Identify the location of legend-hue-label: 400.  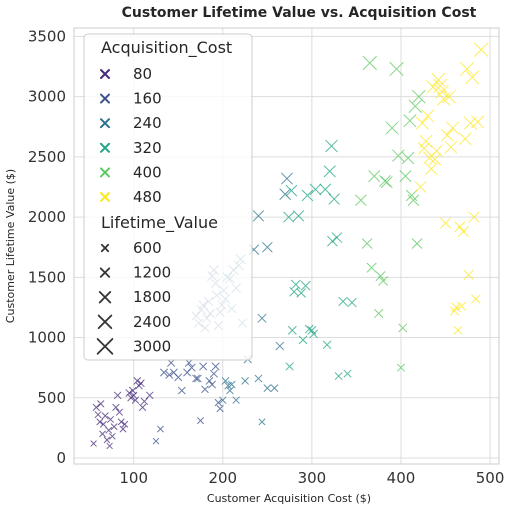
(147, 172).